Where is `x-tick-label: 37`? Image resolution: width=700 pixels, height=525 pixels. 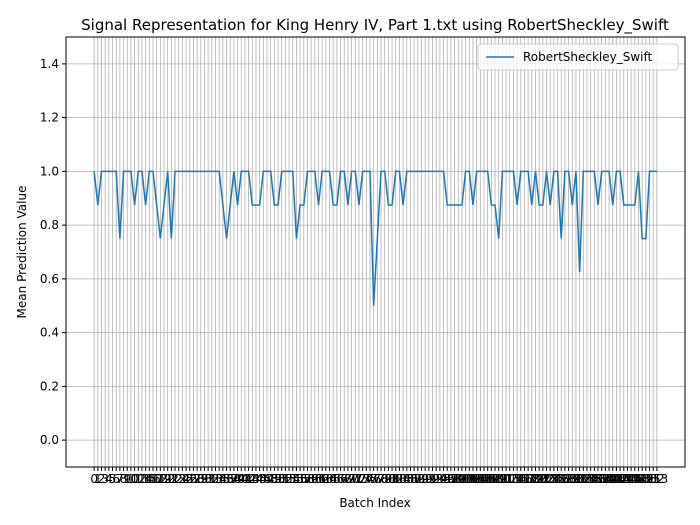 x-tick-label: 37 is located at coordinates (230, 479).